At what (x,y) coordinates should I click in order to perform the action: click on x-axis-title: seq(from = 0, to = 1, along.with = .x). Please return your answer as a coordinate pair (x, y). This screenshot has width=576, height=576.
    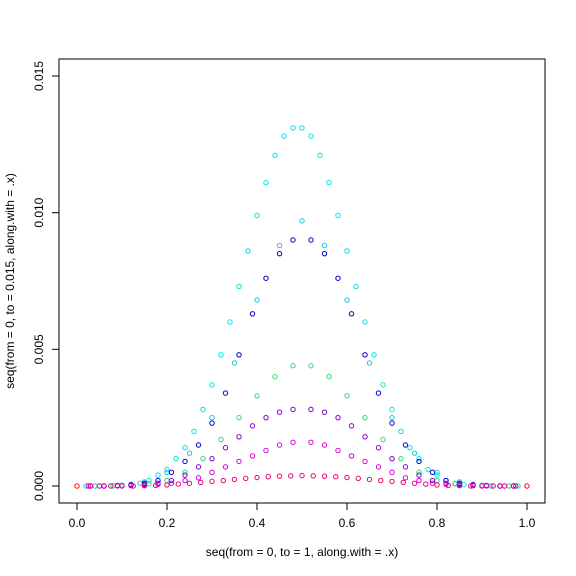
    Looking at the image, I should click on (302, 552).